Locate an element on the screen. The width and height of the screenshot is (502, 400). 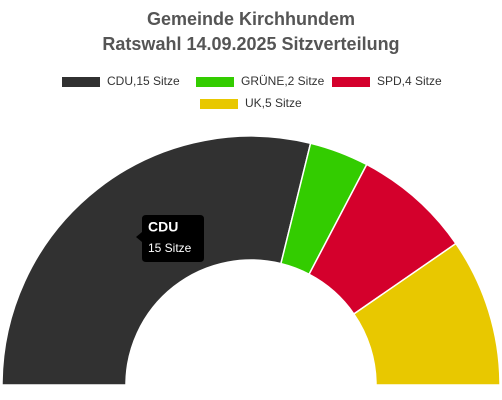
slice is located at coordinates (426, 314).